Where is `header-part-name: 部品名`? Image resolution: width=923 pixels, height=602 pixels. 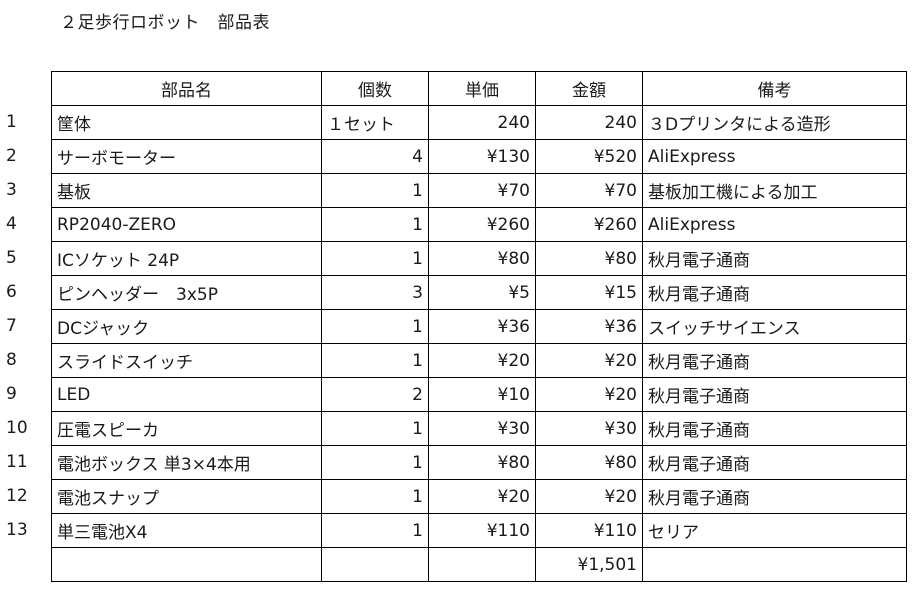
header-part-name: 部品名 is located at coordinates (186, 88).